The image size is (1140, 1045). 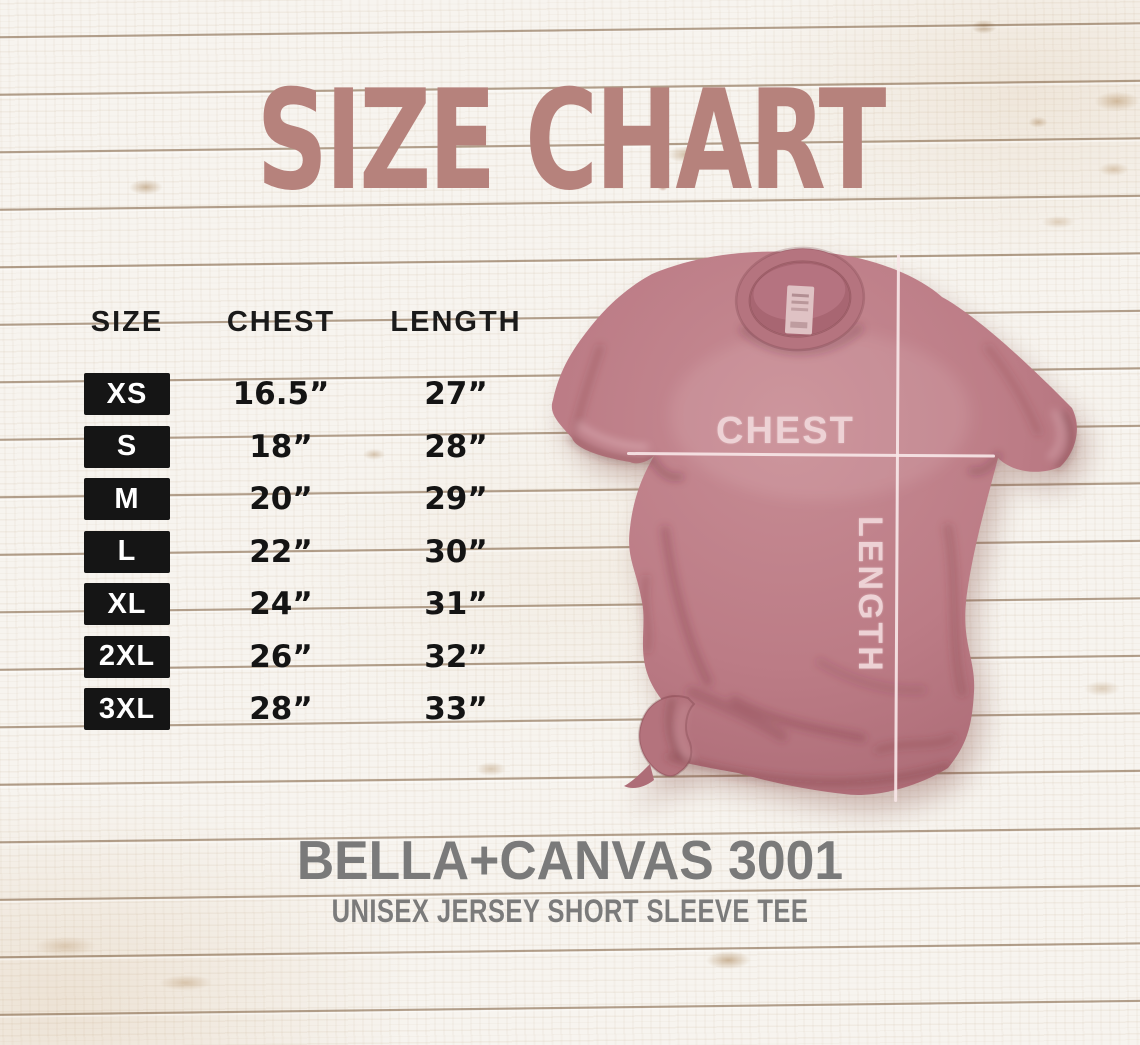 What do you see at coordinates (570, 860) in the screenshot?
I see `product-name: BELLA+CANVAS 3001` at bounding box center [570, 860].